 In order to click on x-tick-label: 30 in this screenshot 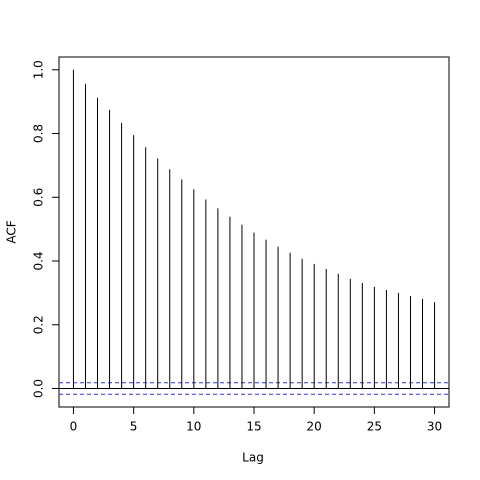, I will do `click(434, 427)`.